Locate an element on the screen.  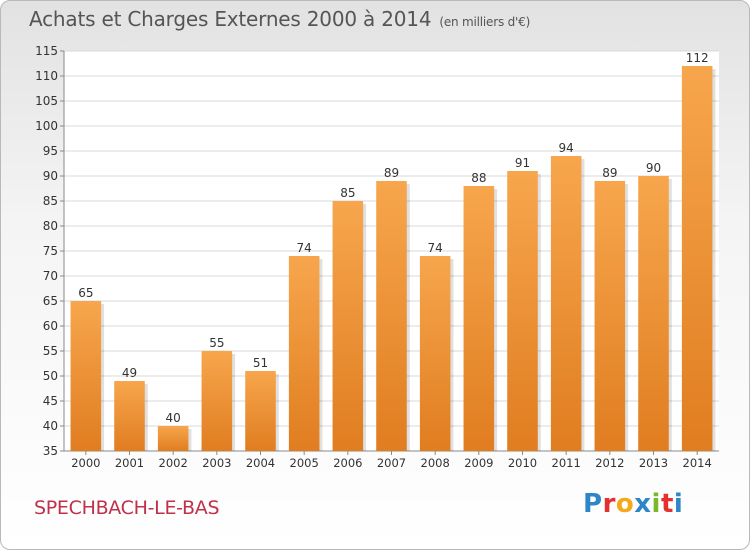
x-tick-label: 2008 is located at coordinates (435, 463).